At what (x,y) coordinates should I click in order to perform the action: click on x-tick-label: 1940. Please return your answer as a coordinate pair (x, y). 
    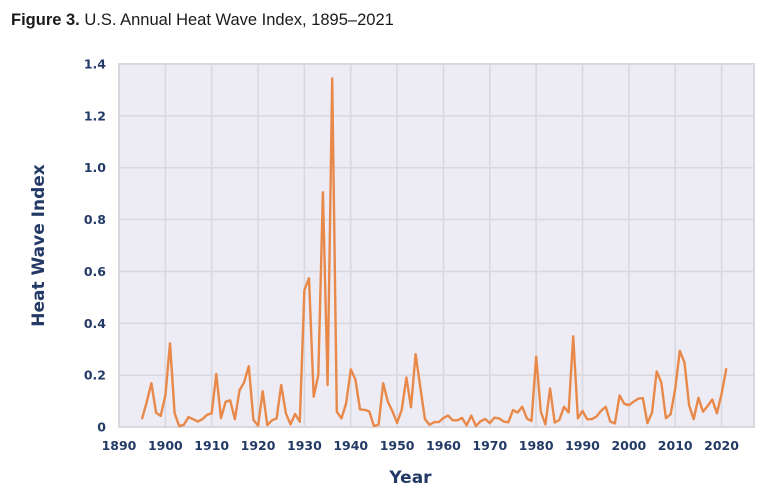
    Looking at the image, I should click on (350, 445).